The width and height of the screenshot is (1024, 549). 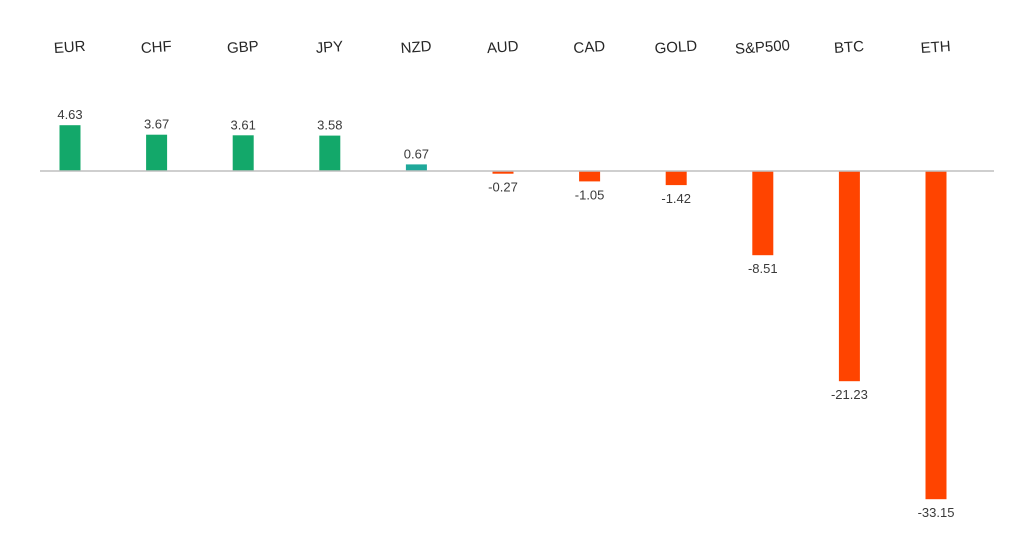 What do you see at coordinates (70, 148) in the screenshot?
I see `bar-eur` at bounding box center [70, 148].